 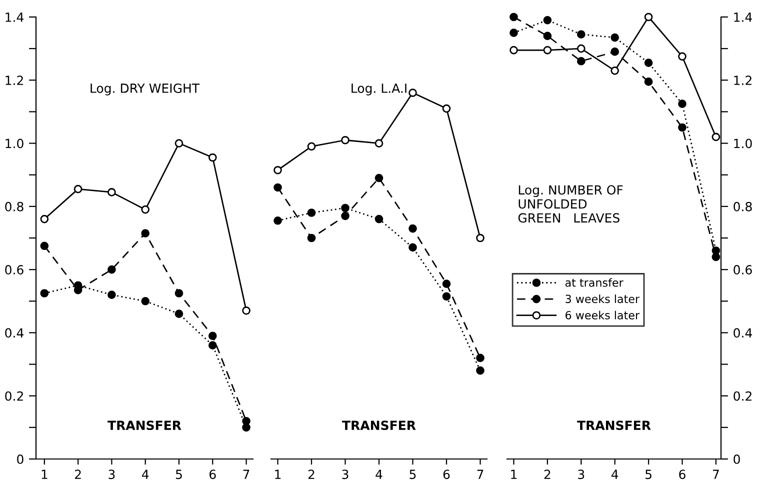 What do you see at coordinates (15, 17) in the screenshot?
I see `y-tick-label: 1.4` at bounding box center [15, 17].